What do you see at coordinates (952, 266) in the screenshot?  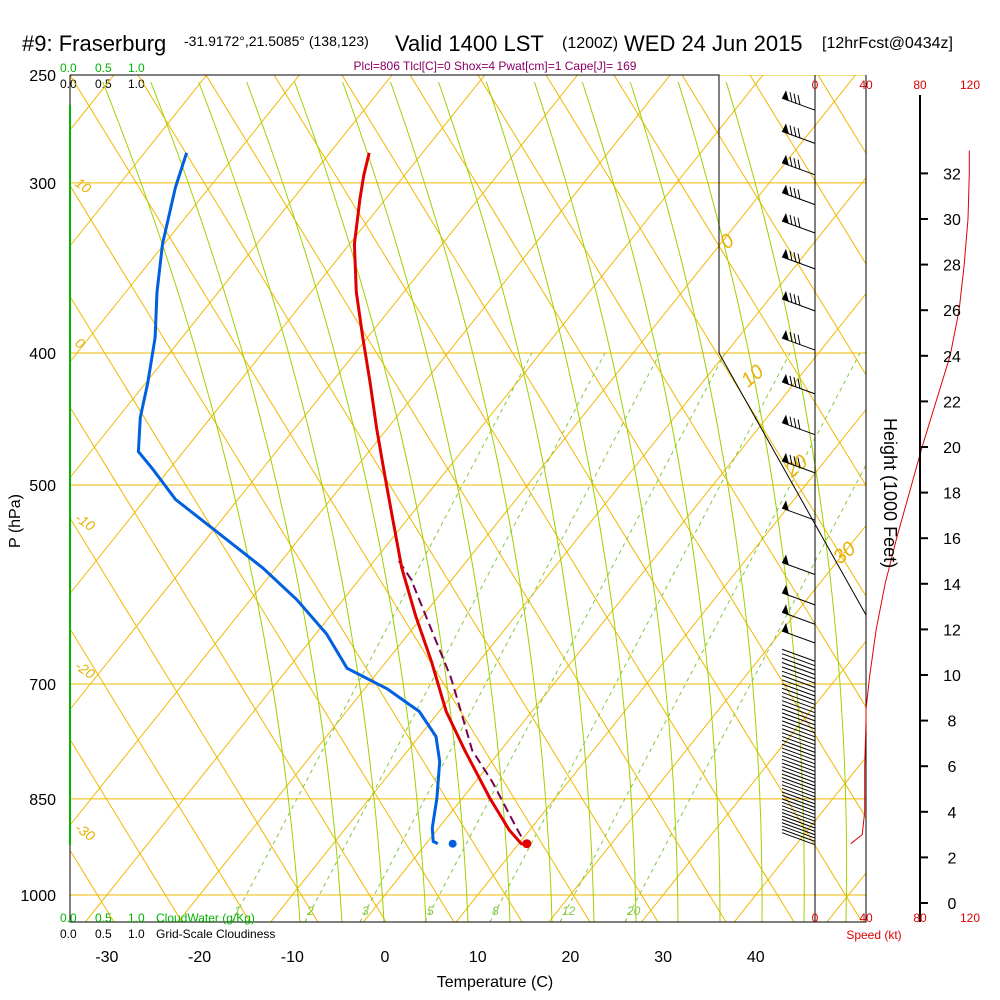 I see `height-tick-label-28: 28` at bounding box center [952, 266].